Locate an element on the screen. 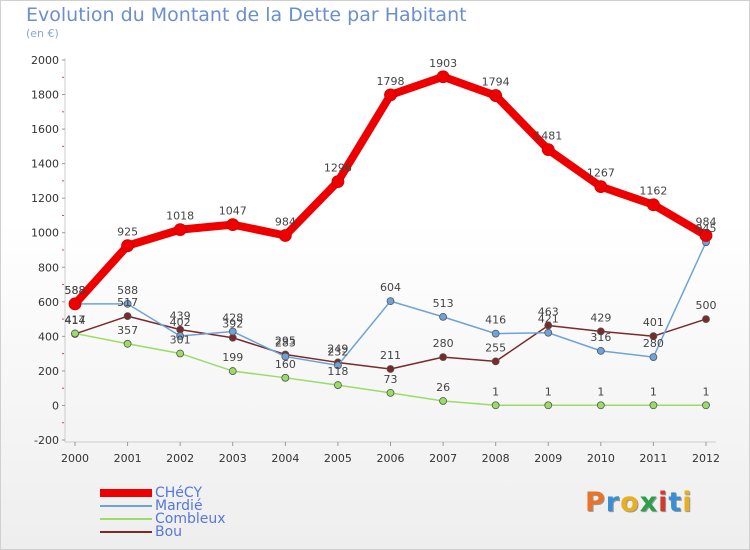 This screenshot has height=550, width=750. data-label: 357 is located at coordinates (127, 330).